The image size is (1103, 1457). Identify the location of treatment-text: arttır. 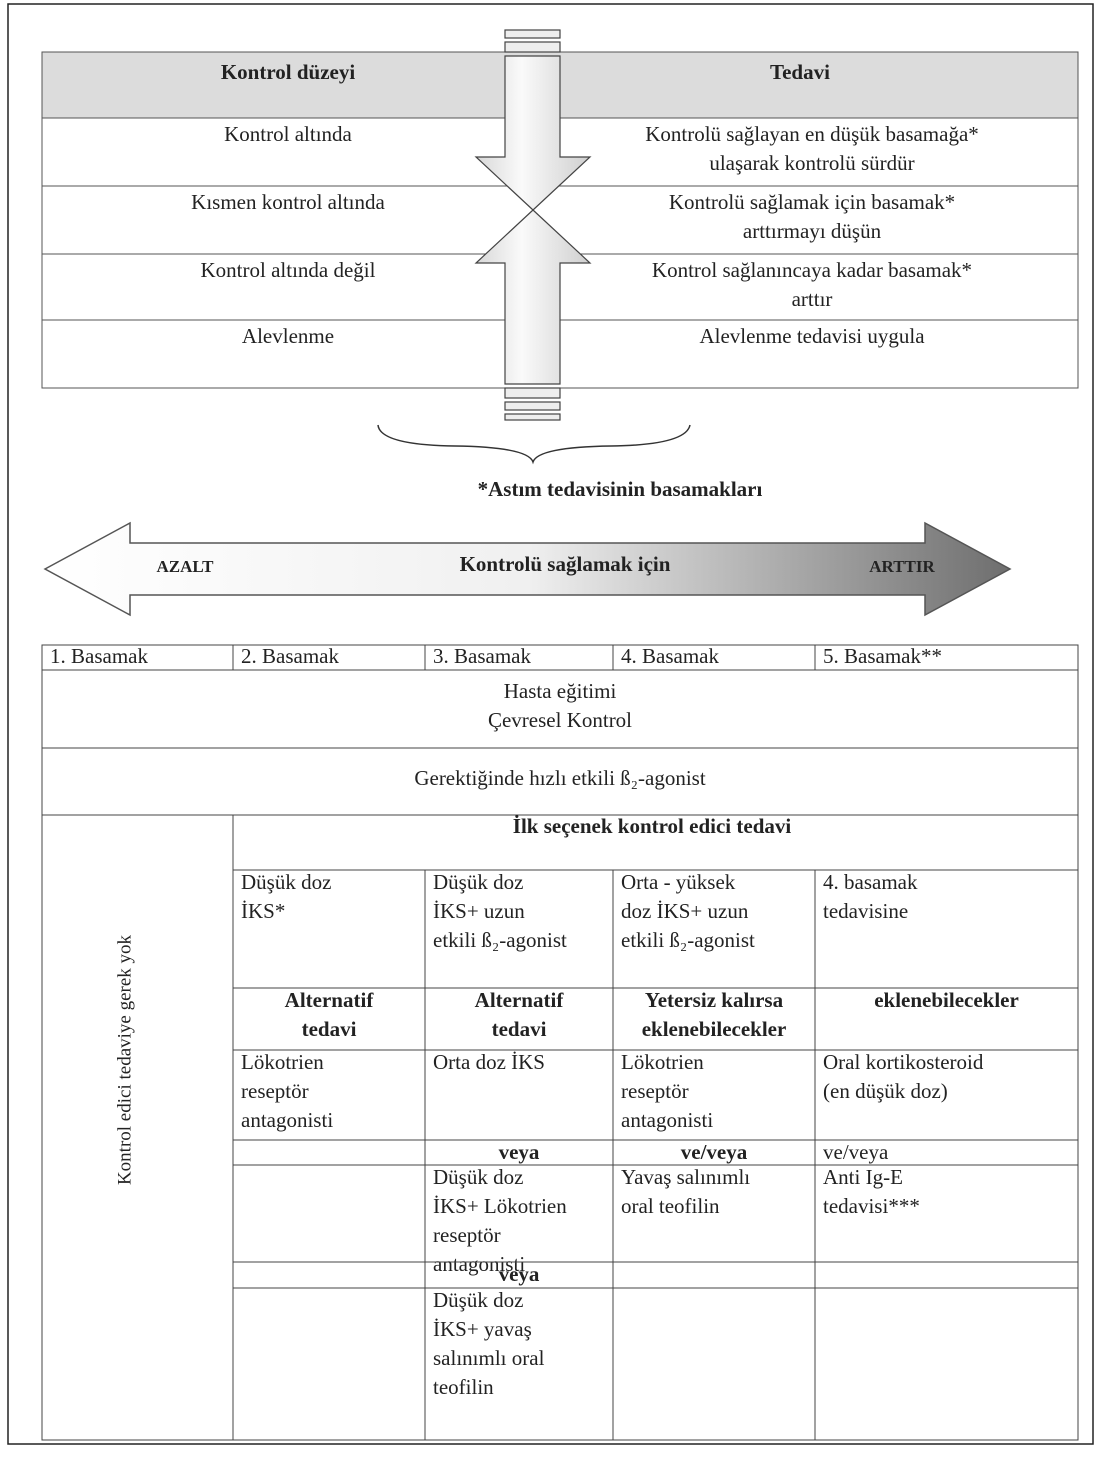
(812, 299).